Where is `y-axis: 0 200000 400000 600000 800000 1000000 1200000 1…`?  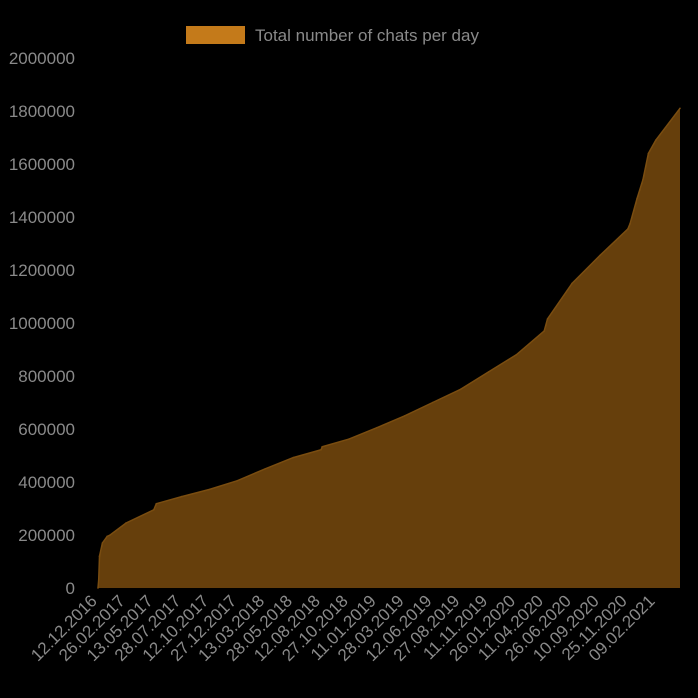
y-axis: 0 200000 400000 600000 800000 1000000 1200000 1… is located at coordinates (42, 323).